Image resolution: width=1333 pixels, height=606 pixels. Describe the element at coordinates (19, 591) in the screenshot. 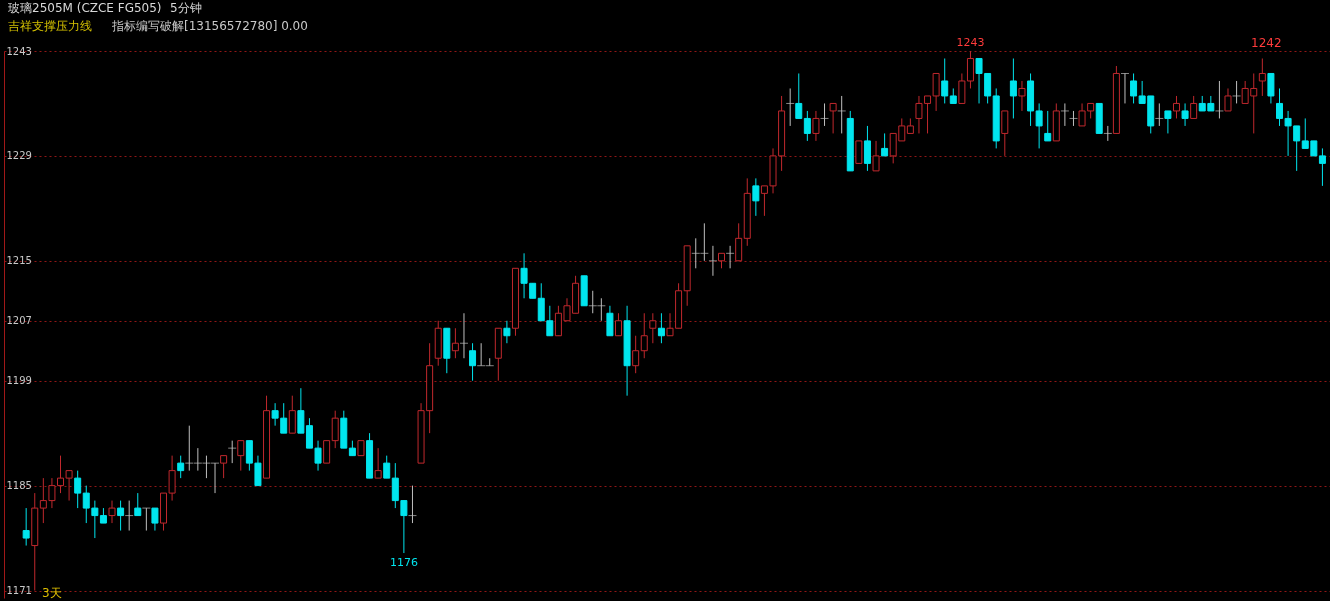

I see `y-tick-label: 1171` at that location.